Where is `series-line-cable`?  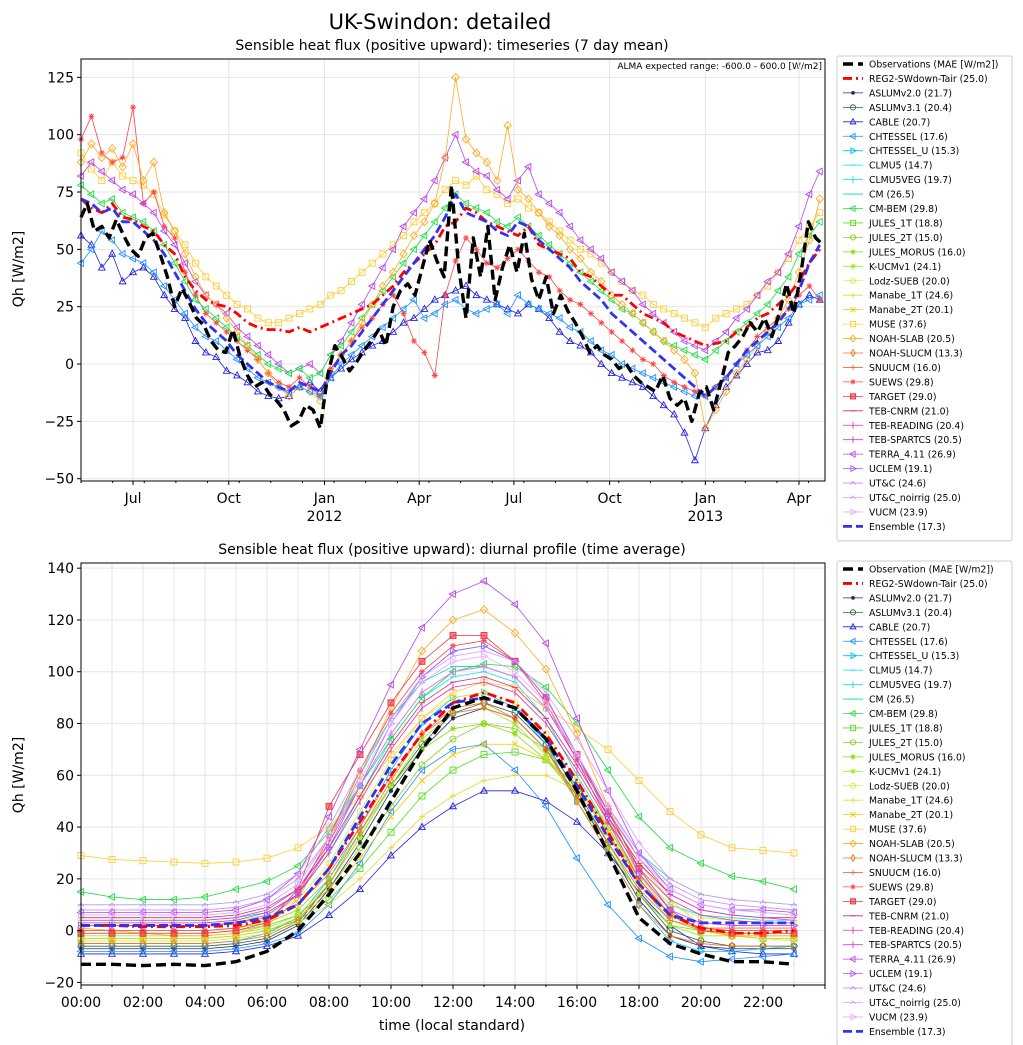 series-line-cable is located at coordinates (437, 872).